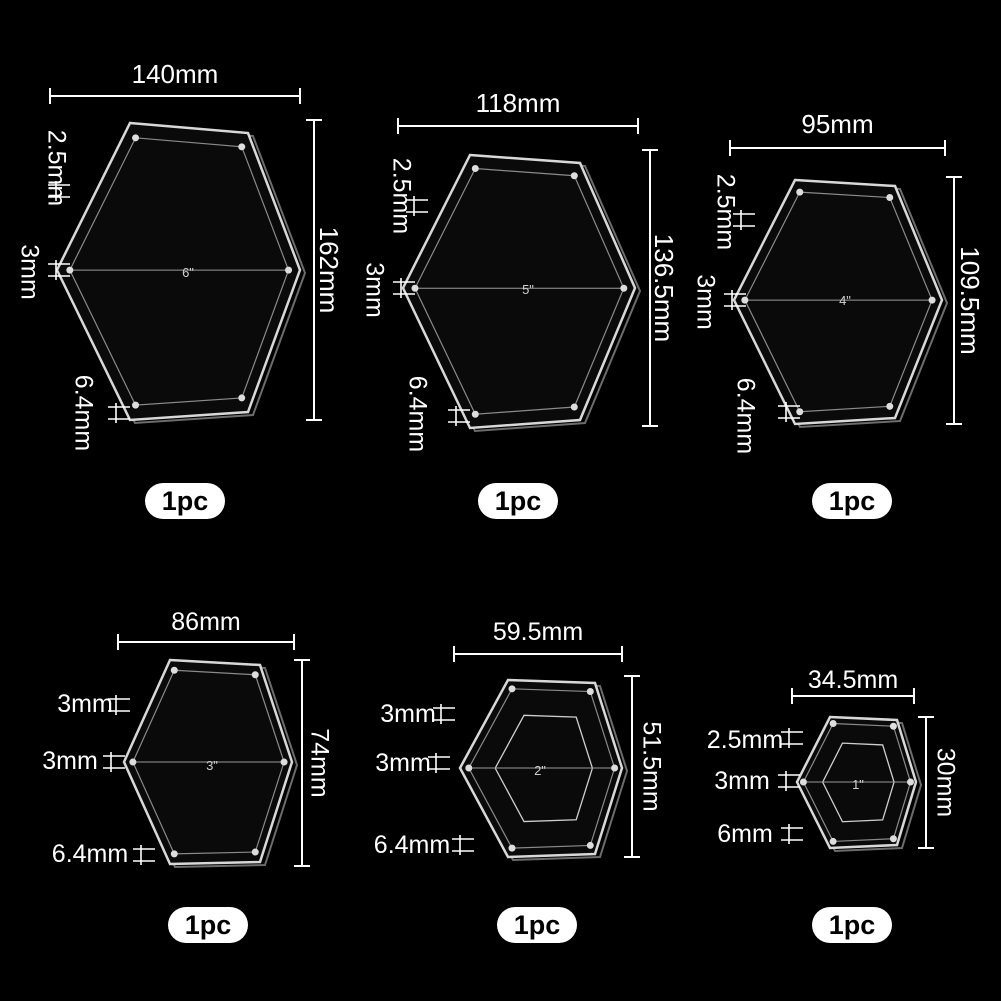 The image size is (1001, 1001). What do you see at coordinates (175, 74) in the screenshot?
I see `width-label: 140mm` at bounding box center [175, 74].